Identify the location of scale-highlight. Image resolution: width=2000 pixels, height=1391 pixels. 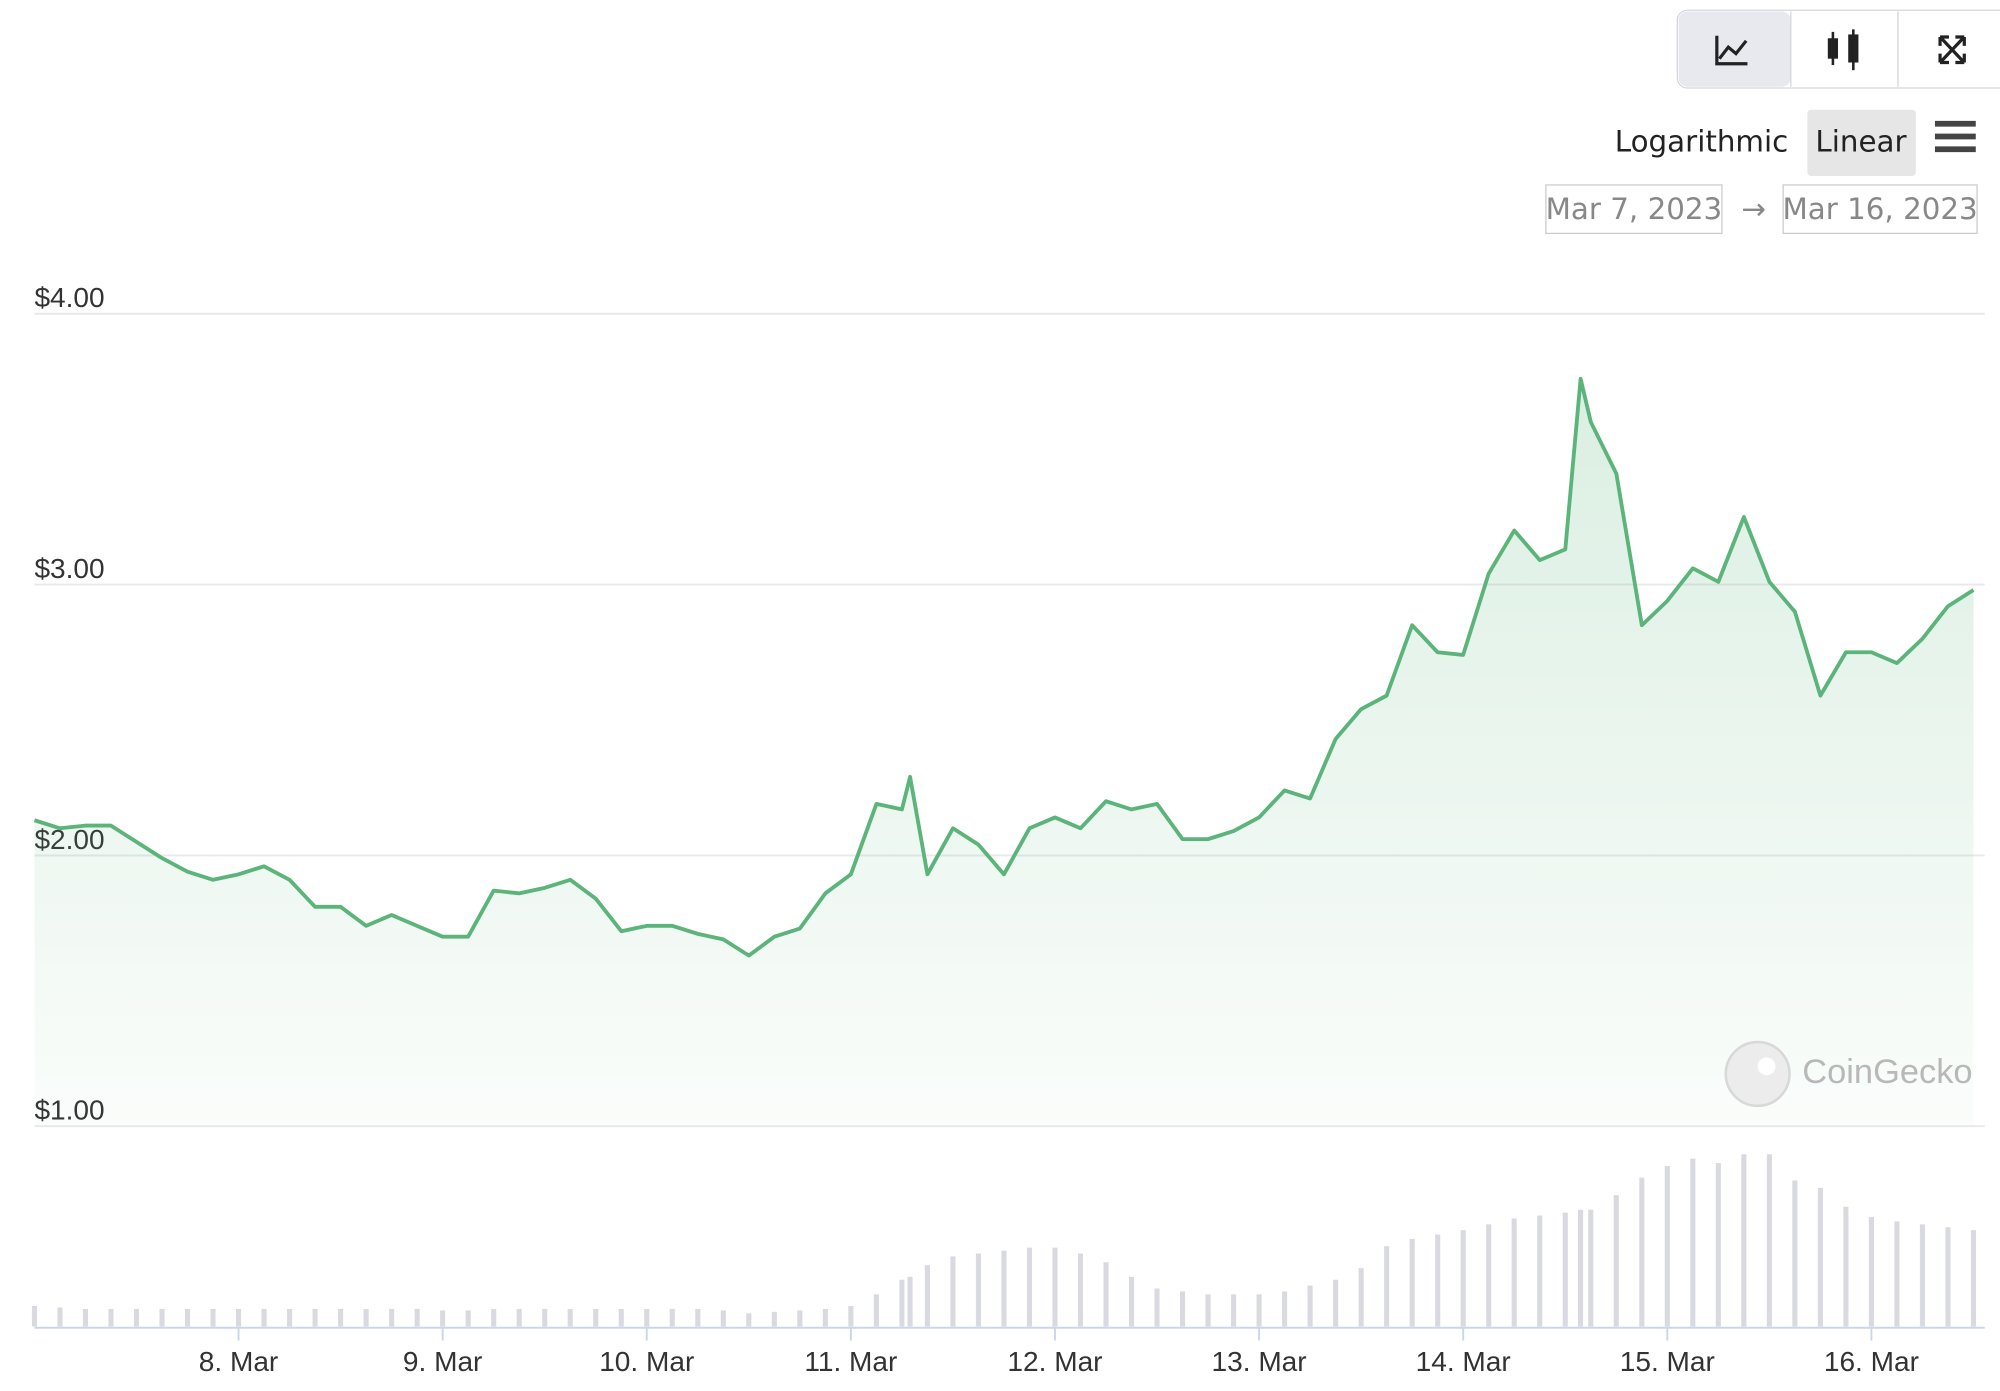
(1861, 143).